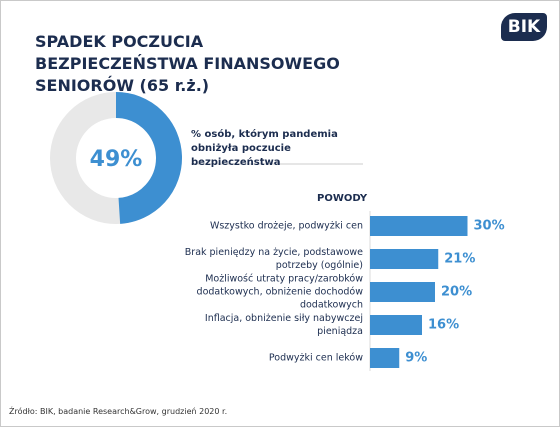 The width and height of the screenshot is (560, 427). I want to click on value-label: 30%, so click(489, 226).